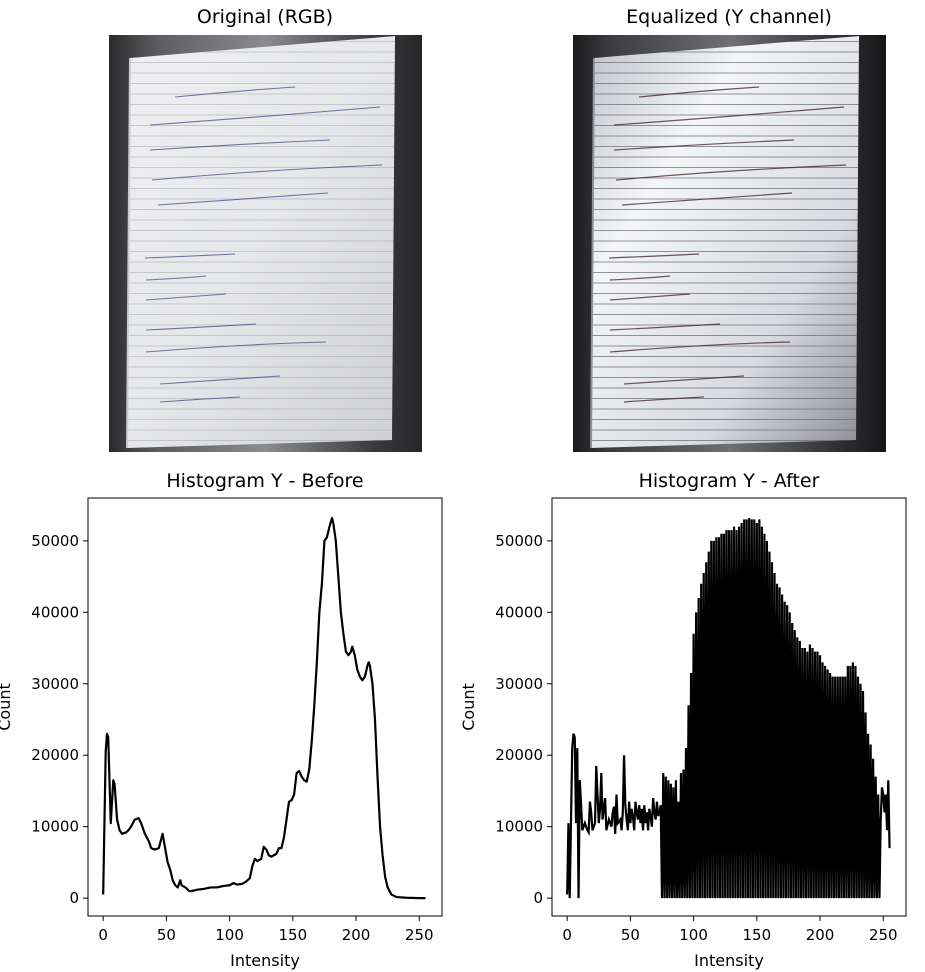 The image size is (925, 972). Describe the element at coordinates (265, 243) in the screenshot. I see `original-photo` at that location.